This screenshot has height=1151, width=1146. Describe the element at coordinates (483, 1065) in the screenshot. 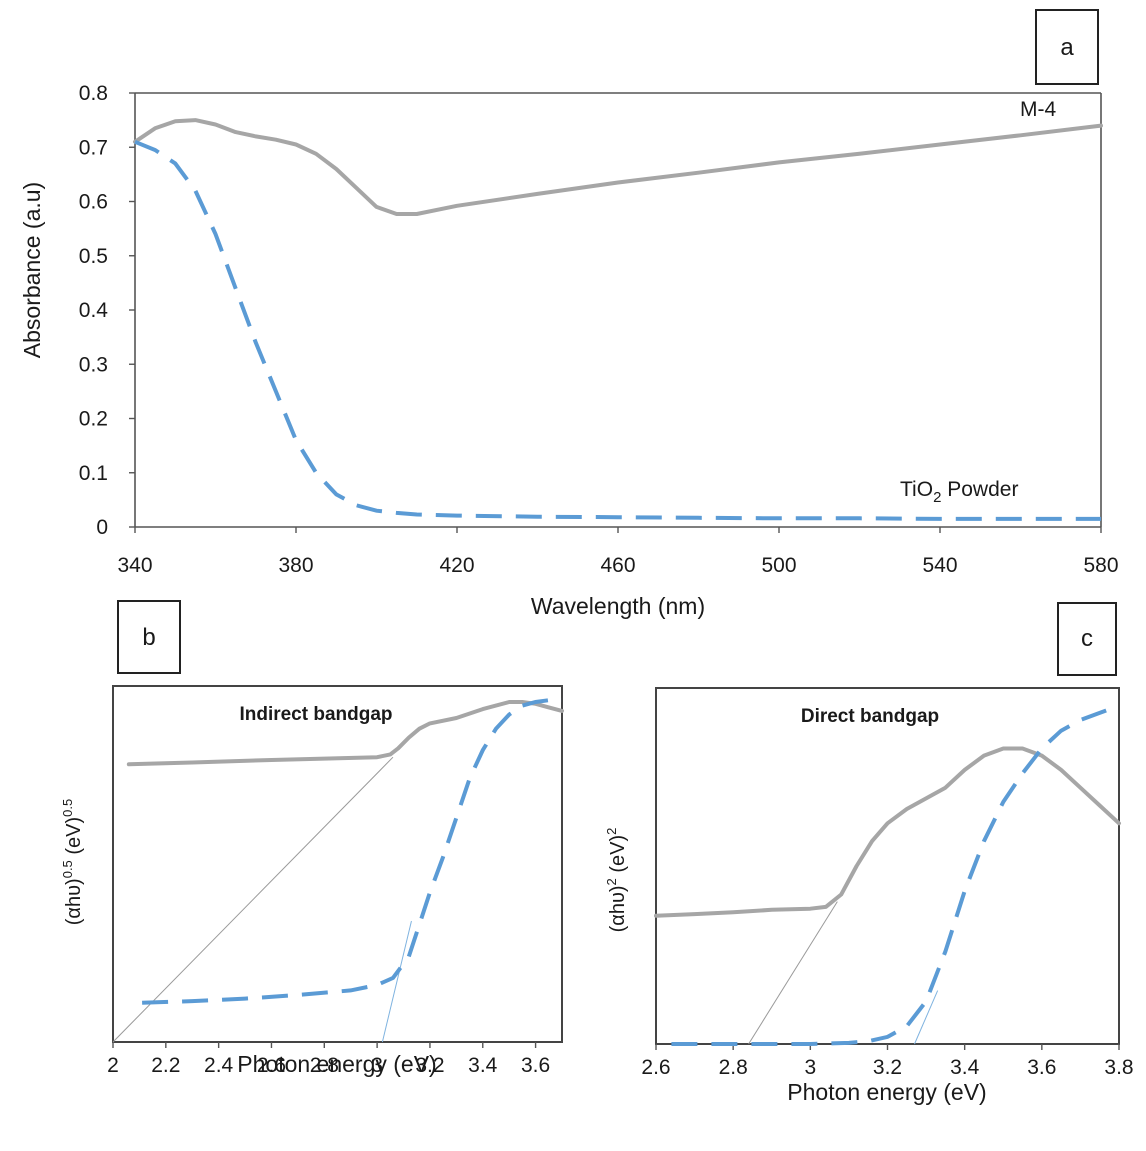

I see `panel-b-x-tick-label: 3.4` at that location.